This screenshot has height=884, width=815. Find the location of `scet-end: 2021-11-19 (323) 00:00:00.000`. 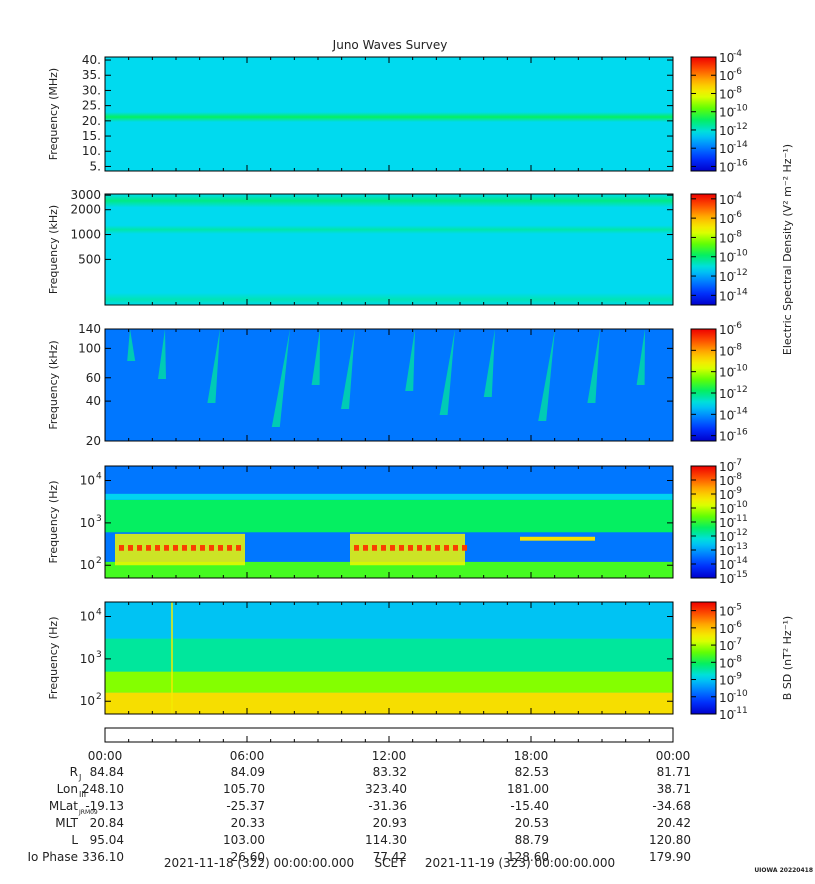

scet-end: 2021-11-19 (323) 00:00:00.000 is located at coordinates (520, 863).